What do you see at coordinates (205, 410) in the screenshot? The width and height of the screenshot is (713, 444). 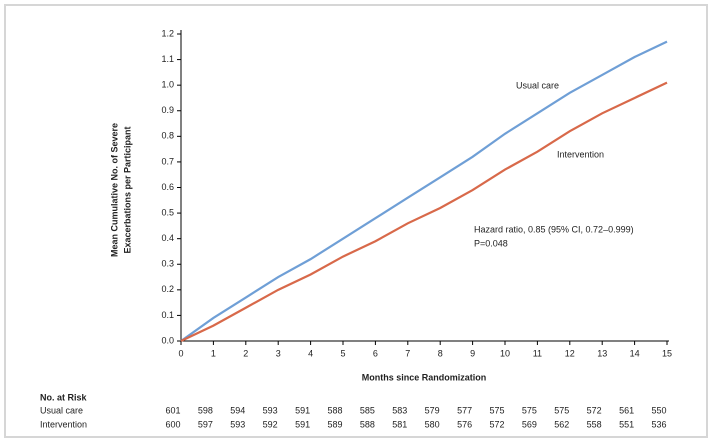 I see `risk-value: 598` at bounding box center [205, 410].